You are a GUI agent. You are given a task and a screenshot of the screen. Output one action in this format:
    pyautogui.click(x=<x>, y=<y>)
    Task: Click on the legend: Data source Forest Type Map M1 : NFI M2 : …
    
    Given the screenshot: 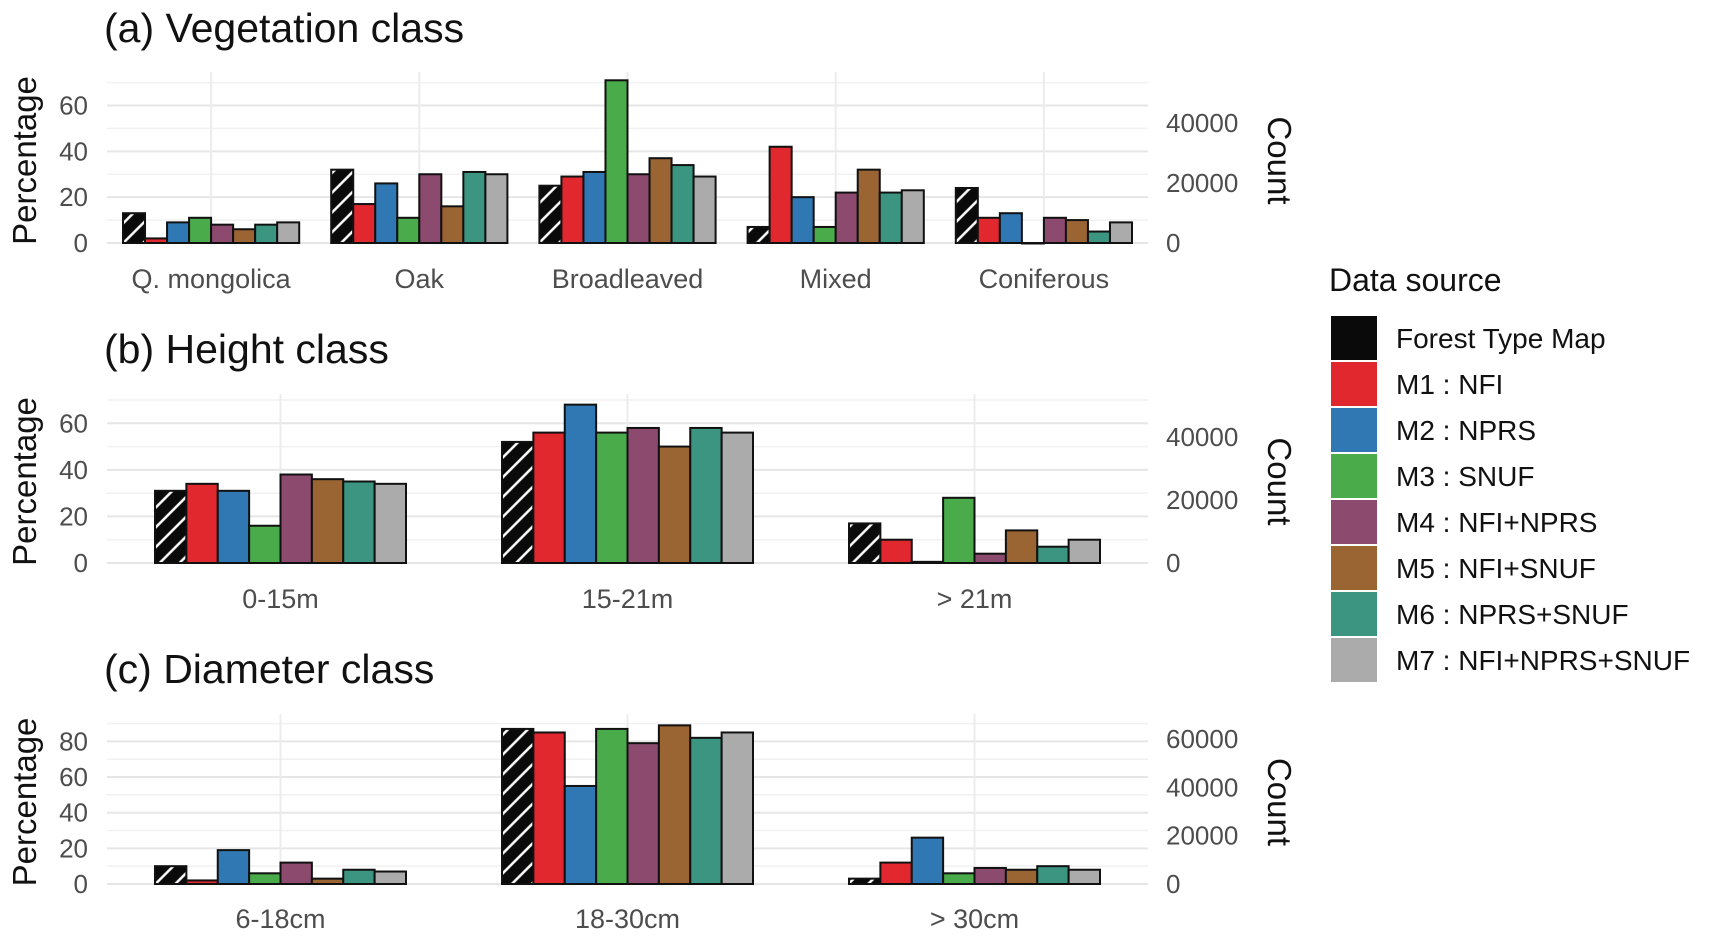 What is the action you would take?
    pyautogui.click(x=1509, y=472)
    